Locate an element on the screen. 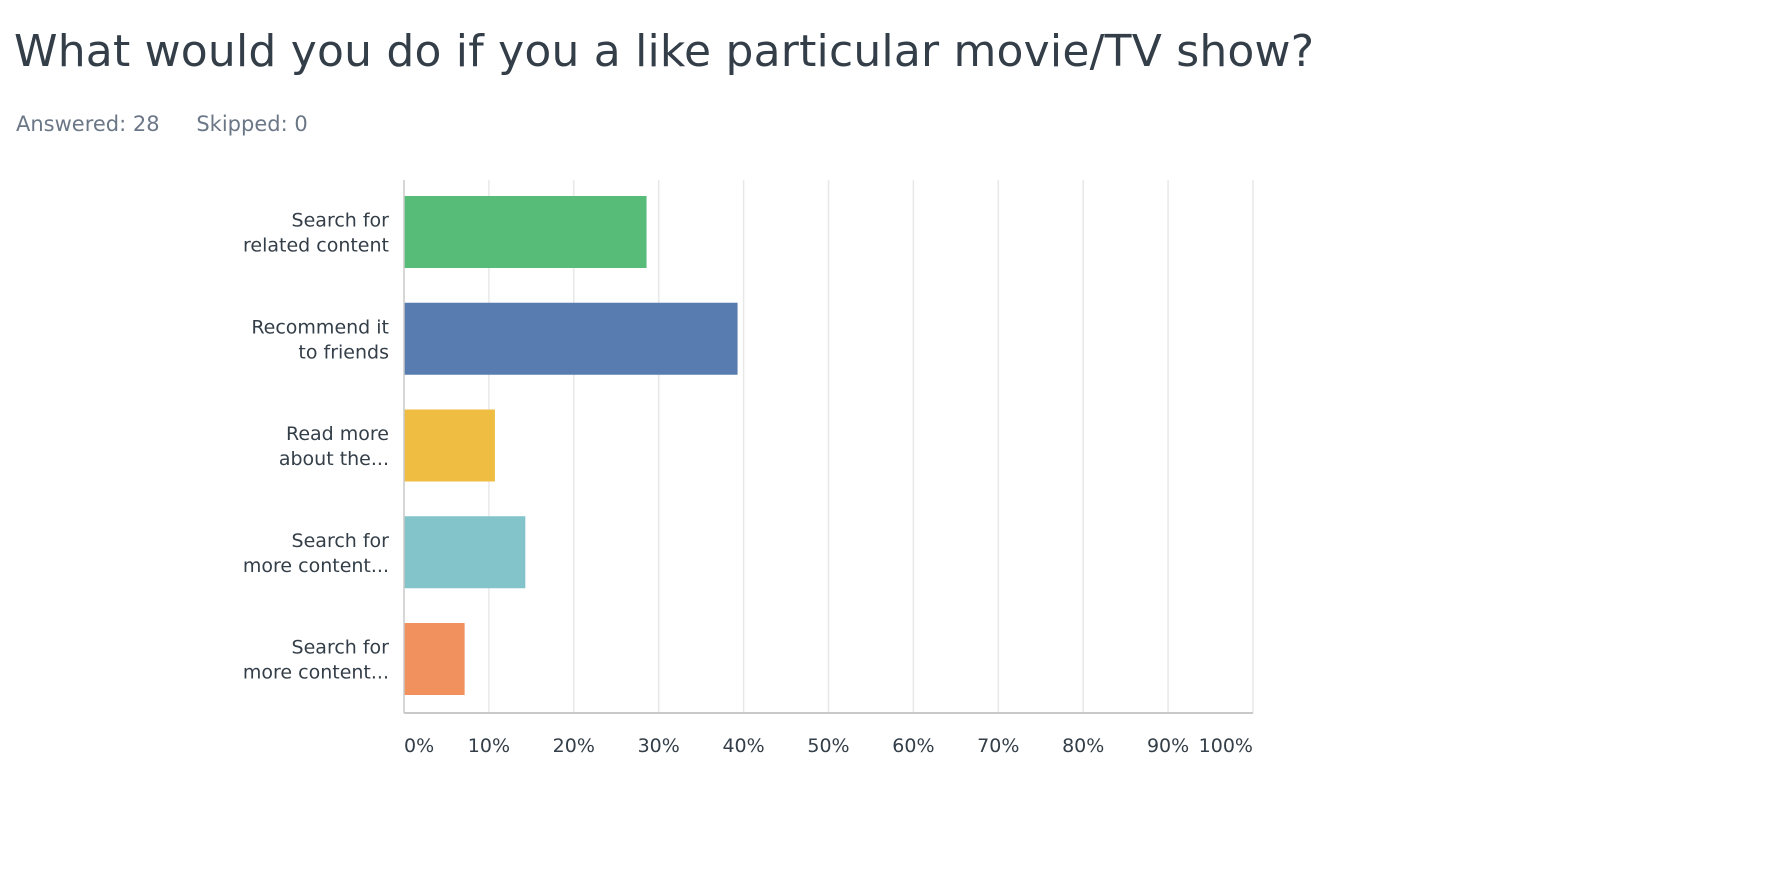  skipped-label: Skipped: is located at coordinates (242, 124).